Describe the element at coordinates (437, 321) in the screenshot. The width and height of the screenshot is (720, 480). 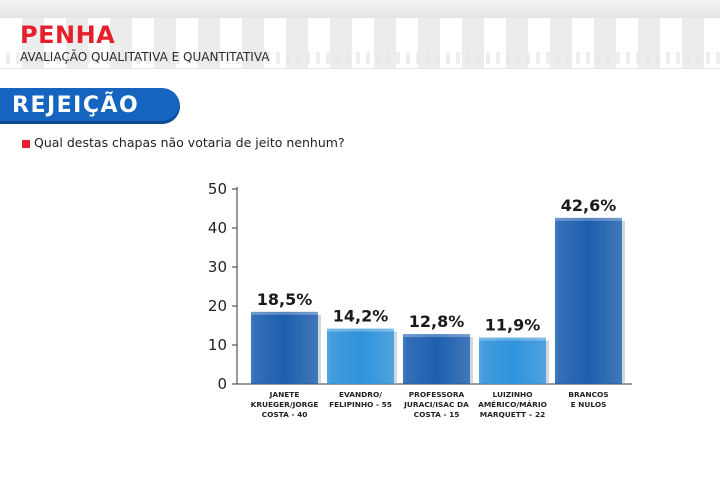
I see `bar-value-label: 12,8%` at that location.